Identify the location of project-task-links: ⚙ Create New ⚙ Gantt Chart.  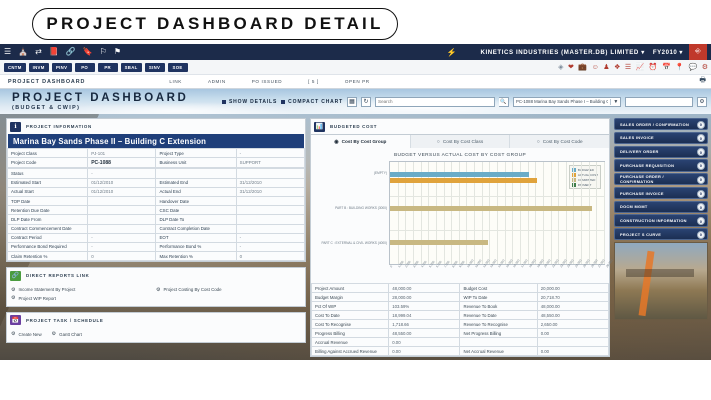
(156, 335).